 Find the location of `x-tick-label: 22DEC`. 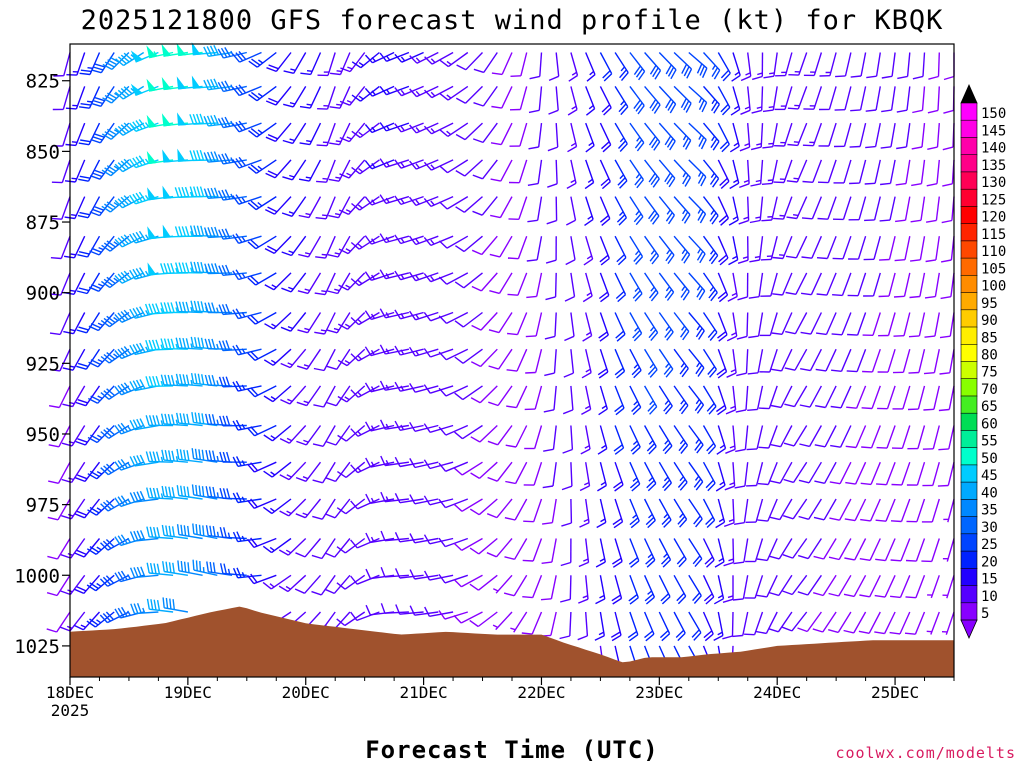

x-tick-label: 22DEC is located at coordinates (541, 692).